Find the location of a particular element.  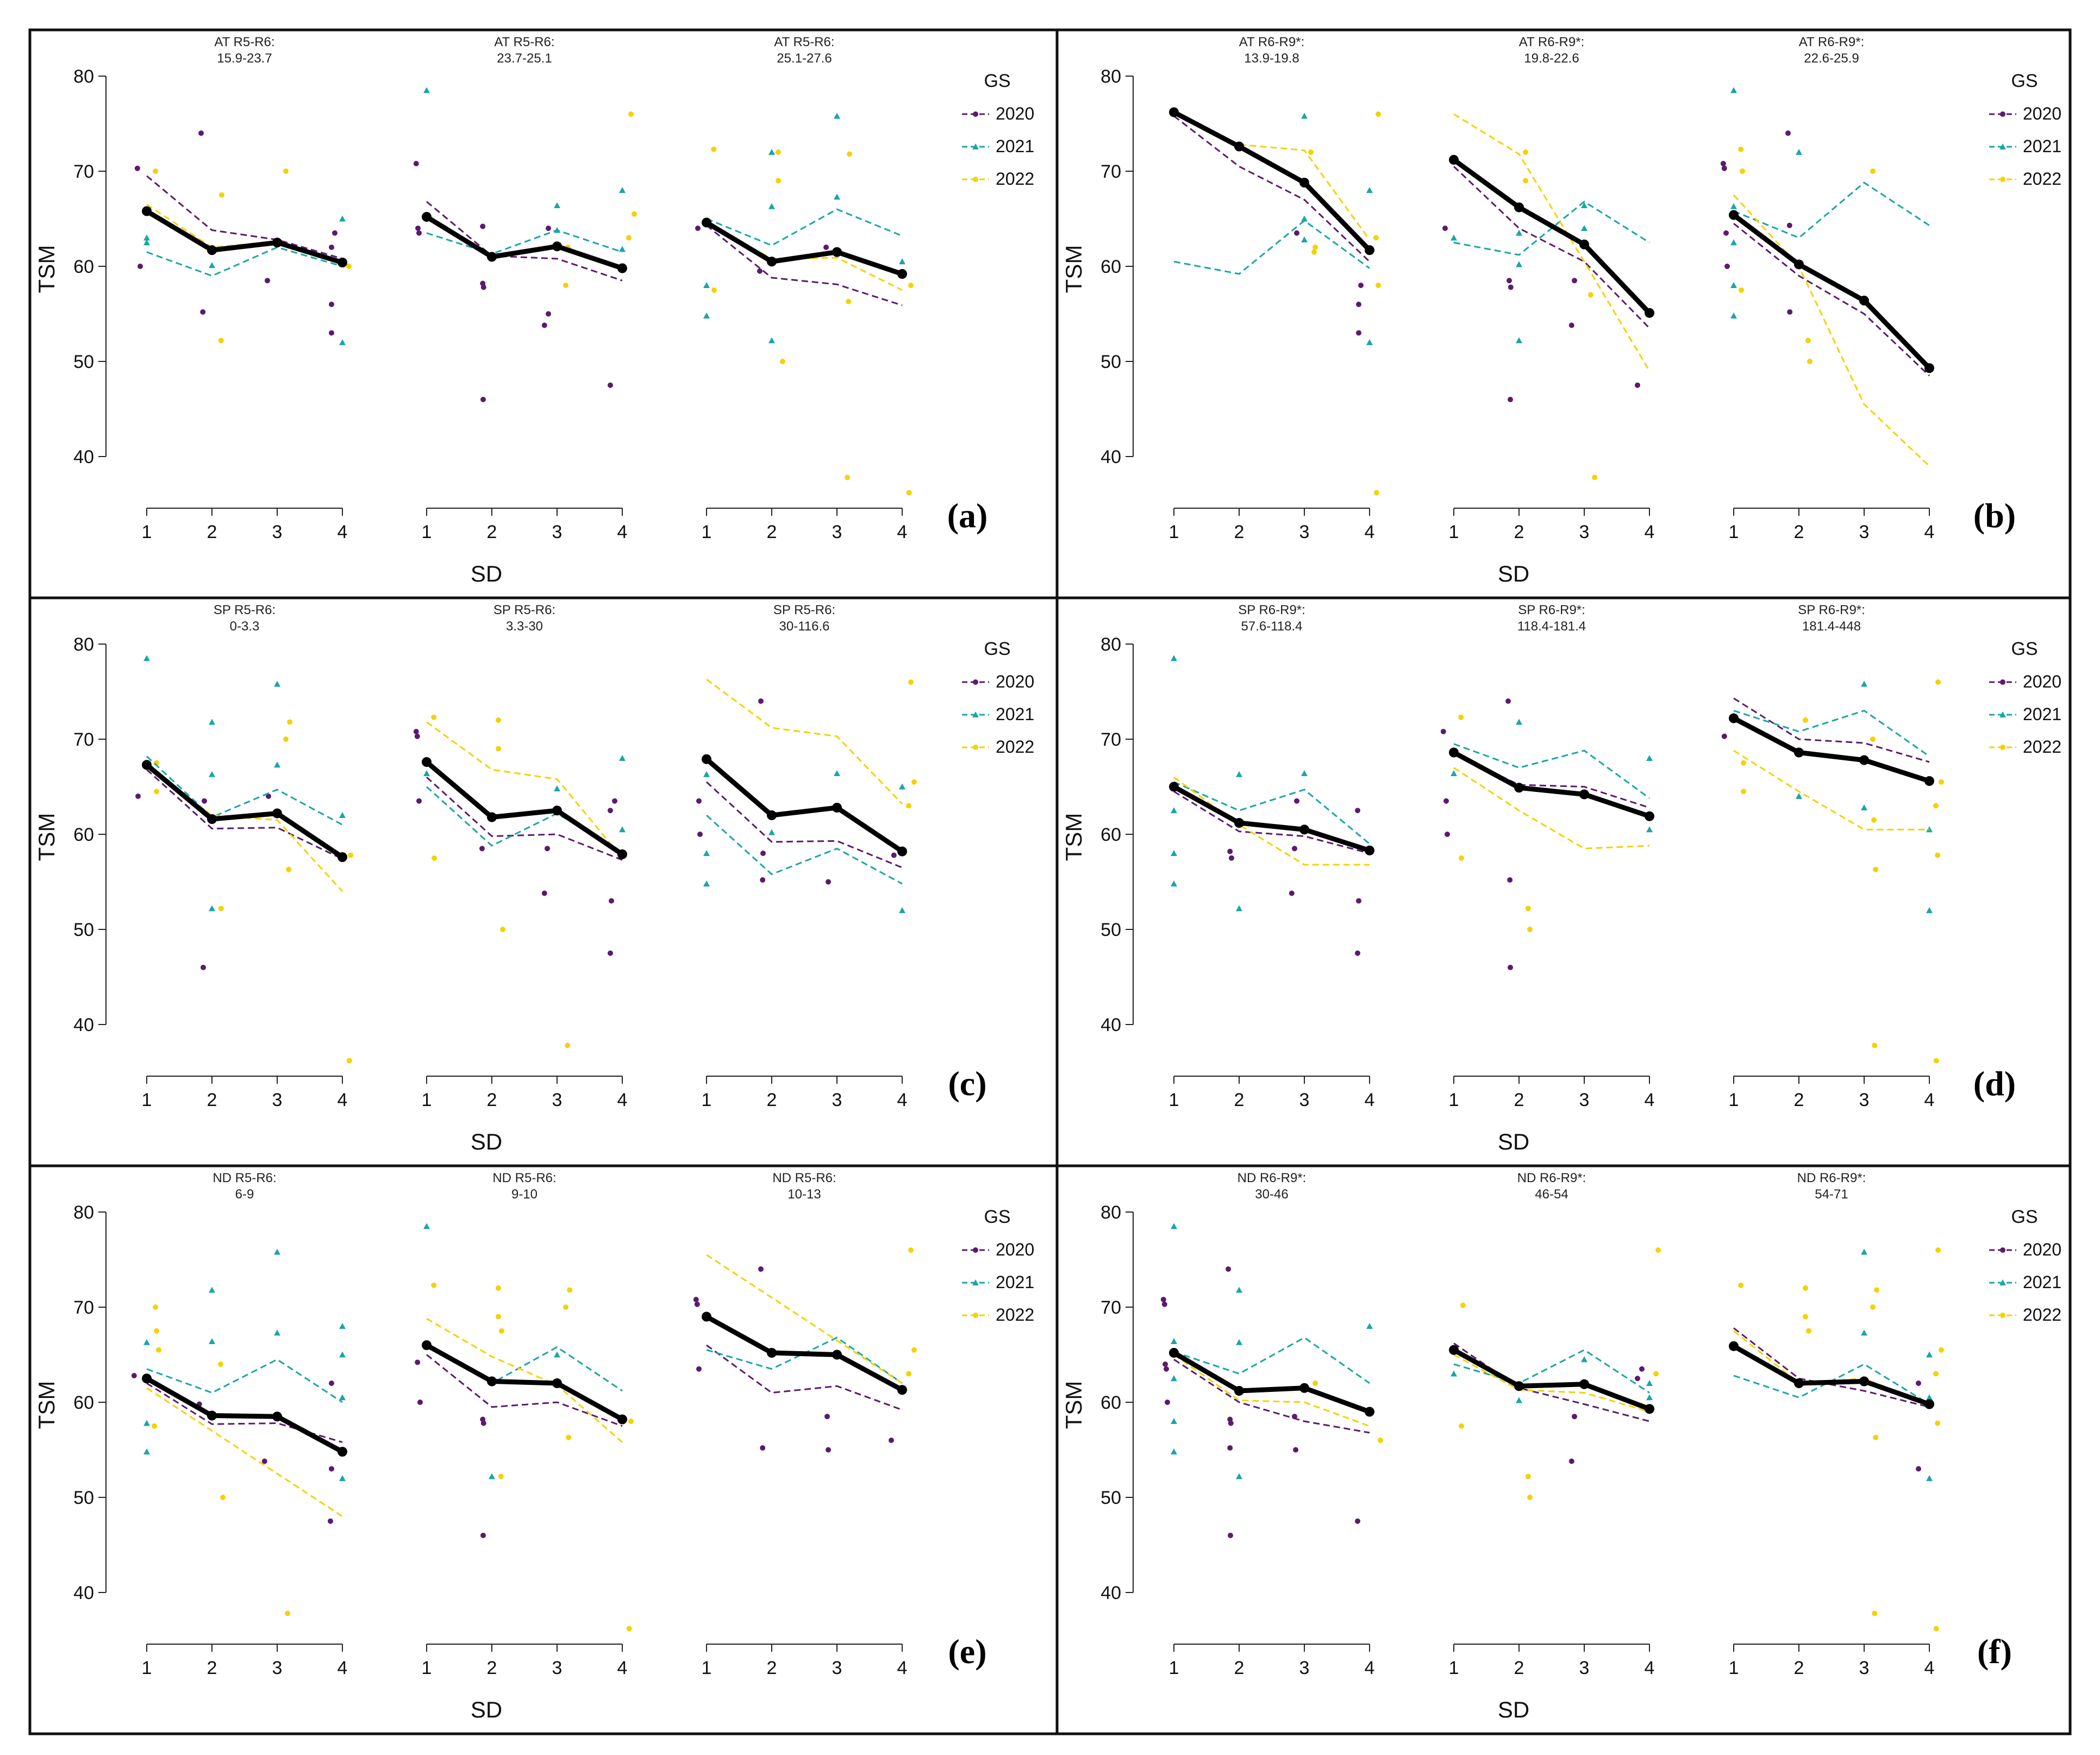

facet-subtitle: 30-116.6 is located at coordinates (804, 626).